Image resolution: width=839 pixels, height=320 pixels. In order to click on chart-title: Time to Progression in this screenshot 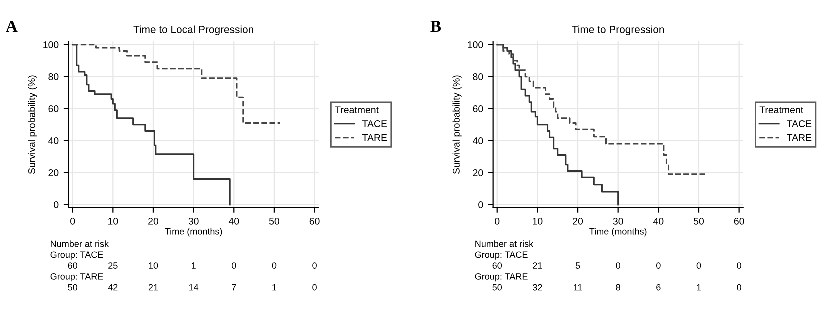, I will do `click(618, 31)`.